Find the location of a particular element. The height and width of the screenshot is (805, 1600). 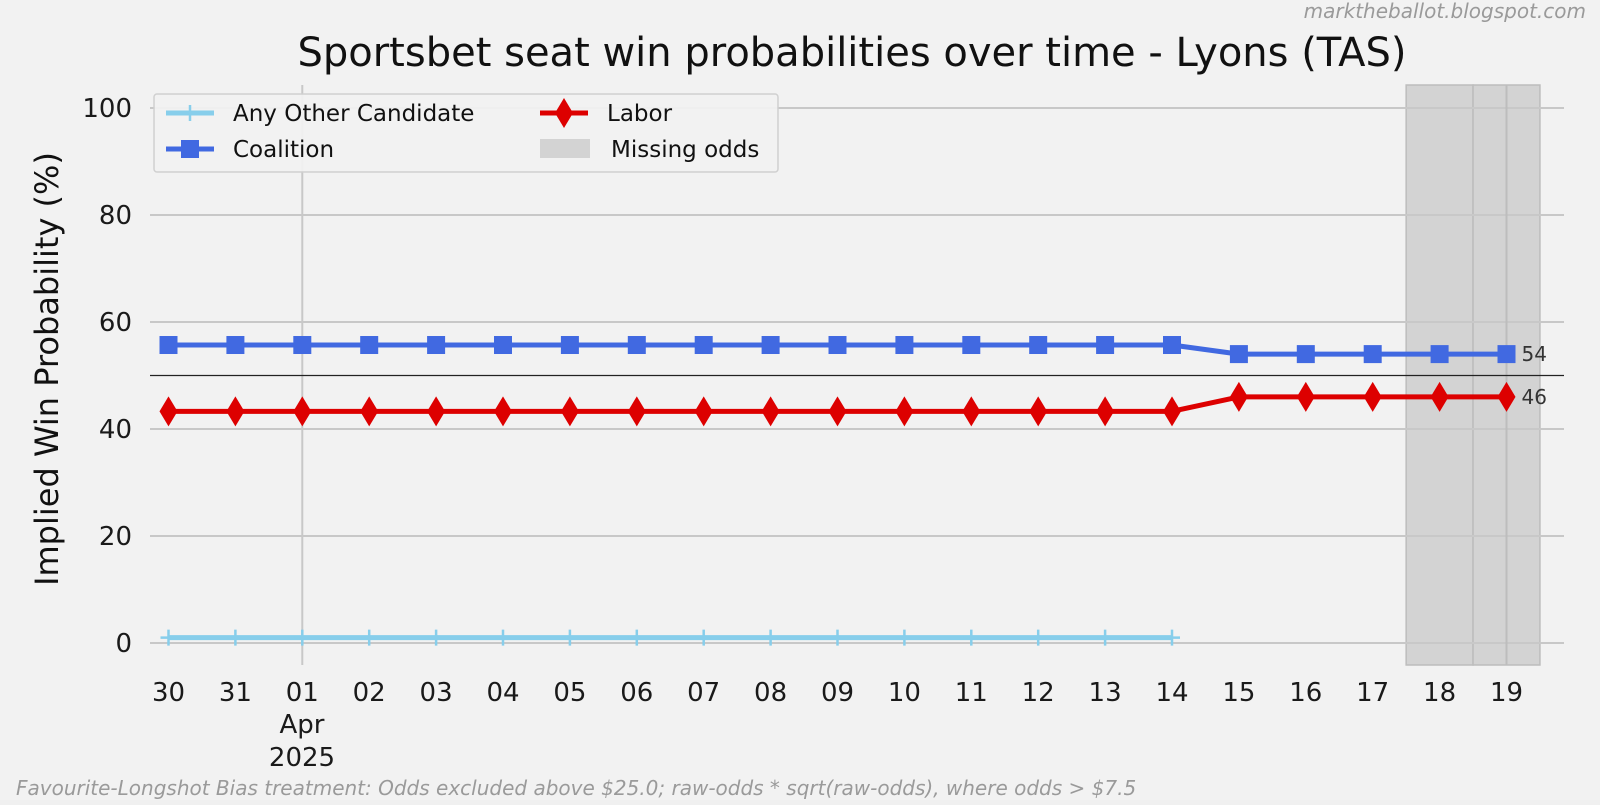

x-tick-label-14: 14 is located at coordinates (1171, 693).